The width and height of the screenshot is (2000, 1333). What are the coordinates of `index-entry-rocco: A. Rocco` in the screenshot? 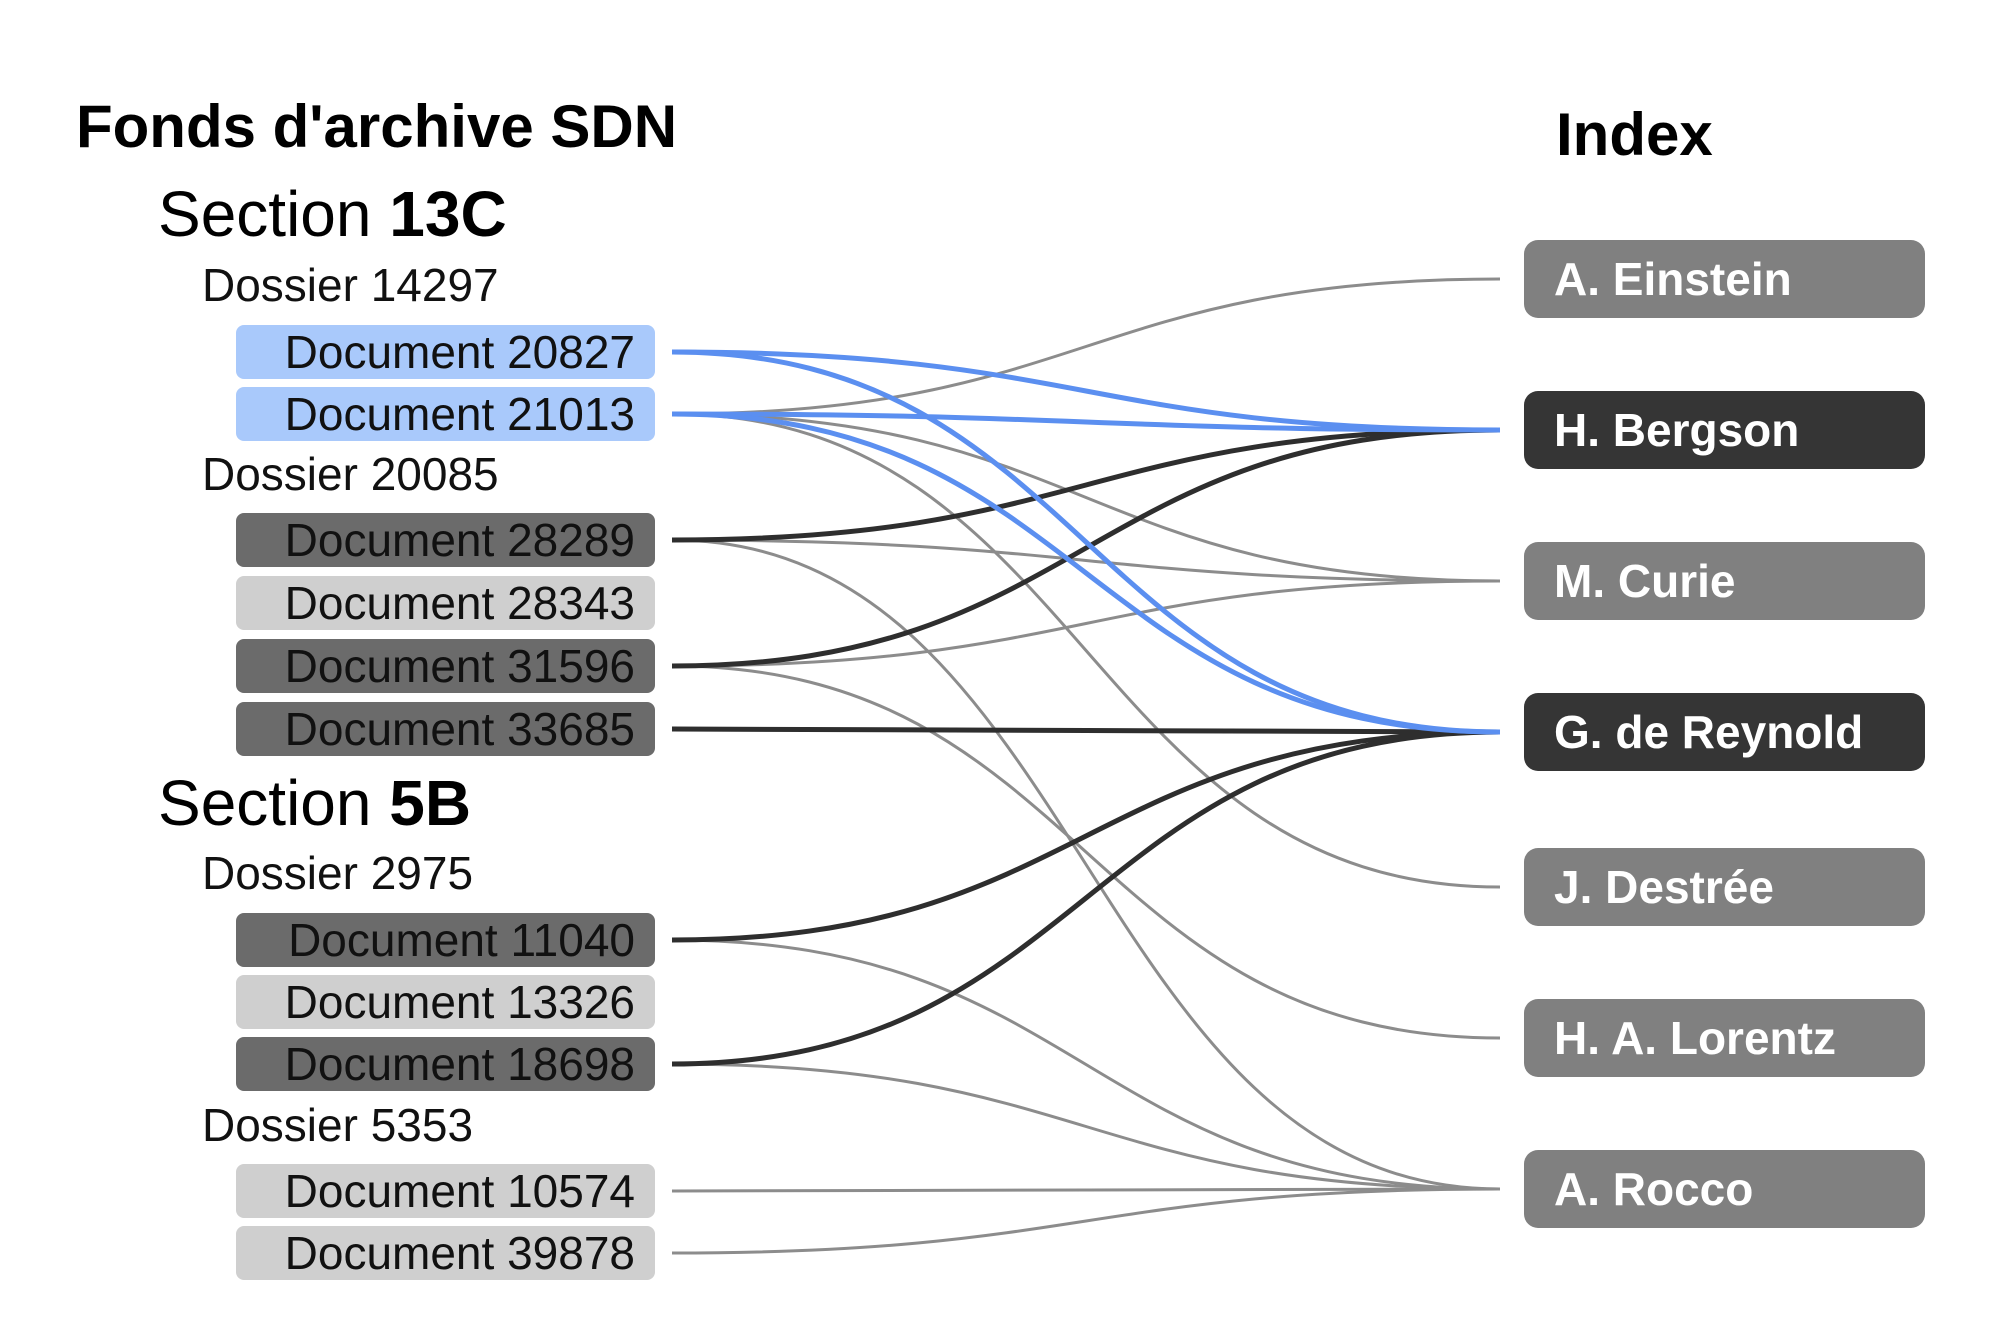 It's located at (1724, 1189).